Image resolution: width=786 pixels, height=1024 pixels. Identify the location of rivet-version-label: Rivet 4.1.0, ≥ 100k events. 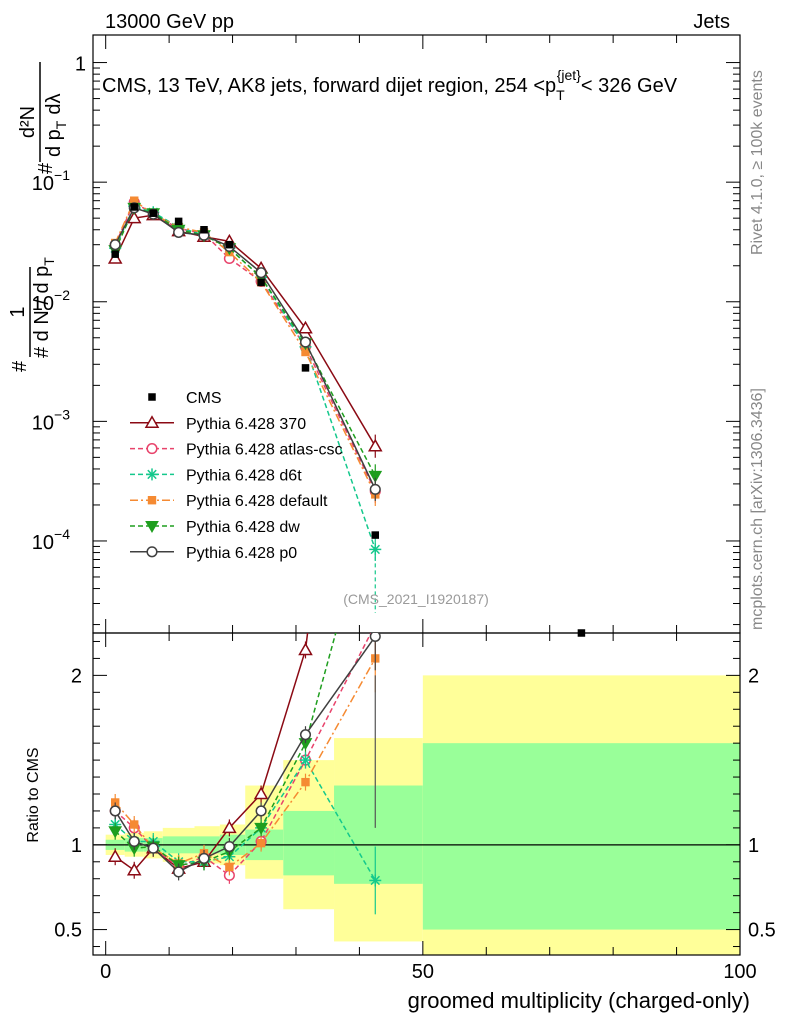
(757, 162).